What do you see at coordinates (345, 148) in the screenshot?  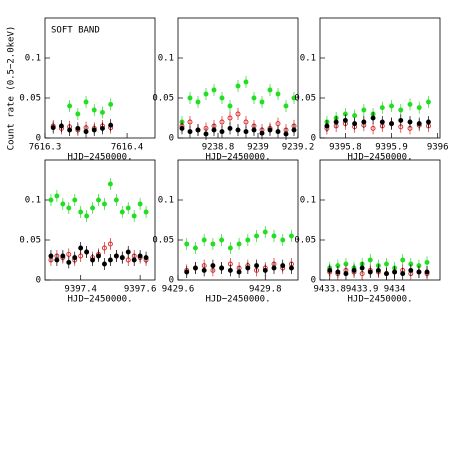 I see `x-tick-label: 9395.8` at bounding box center [345, 148].